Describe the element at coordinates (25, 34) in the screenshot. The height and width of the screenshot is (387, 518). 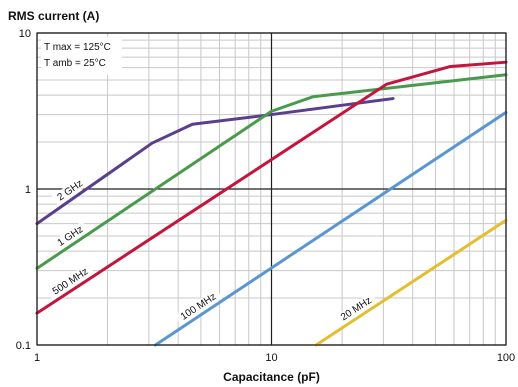
I see `y-tick-label: 10` at that location.